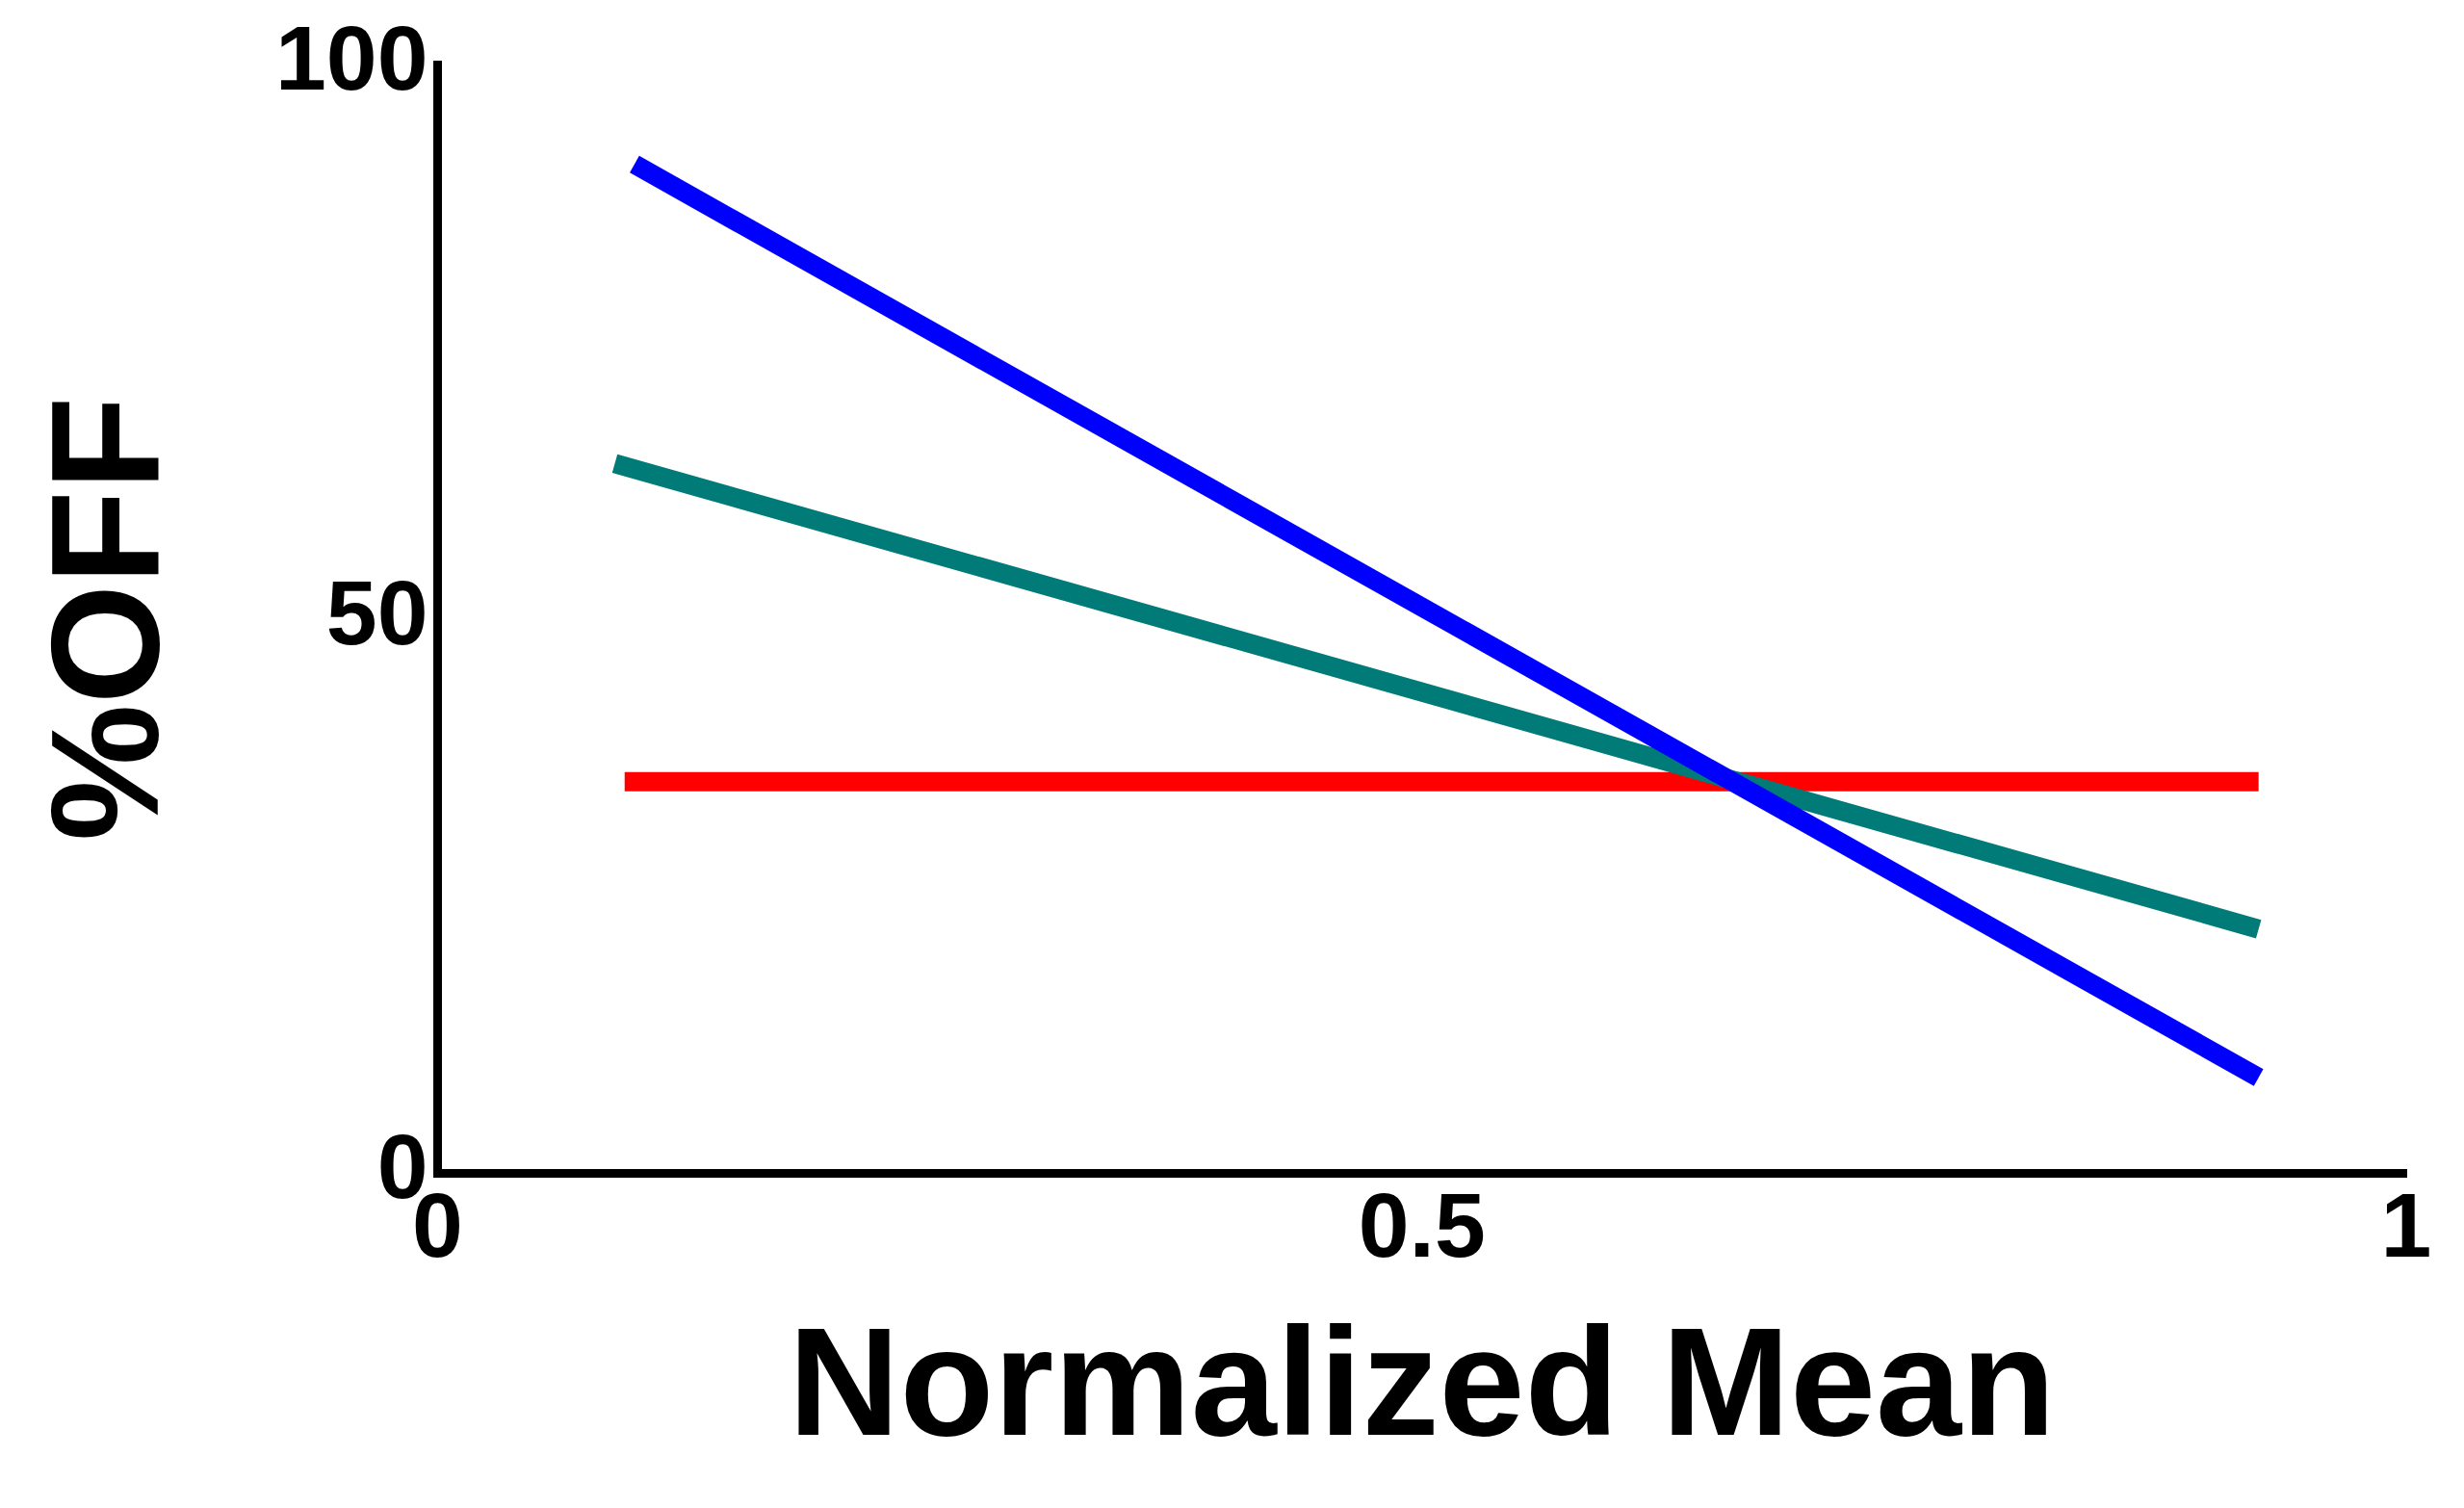  Describe the element at coordinates (1422, 1382) in the screenshot. I see `x-axis-title: Normalized Mean` at that location.